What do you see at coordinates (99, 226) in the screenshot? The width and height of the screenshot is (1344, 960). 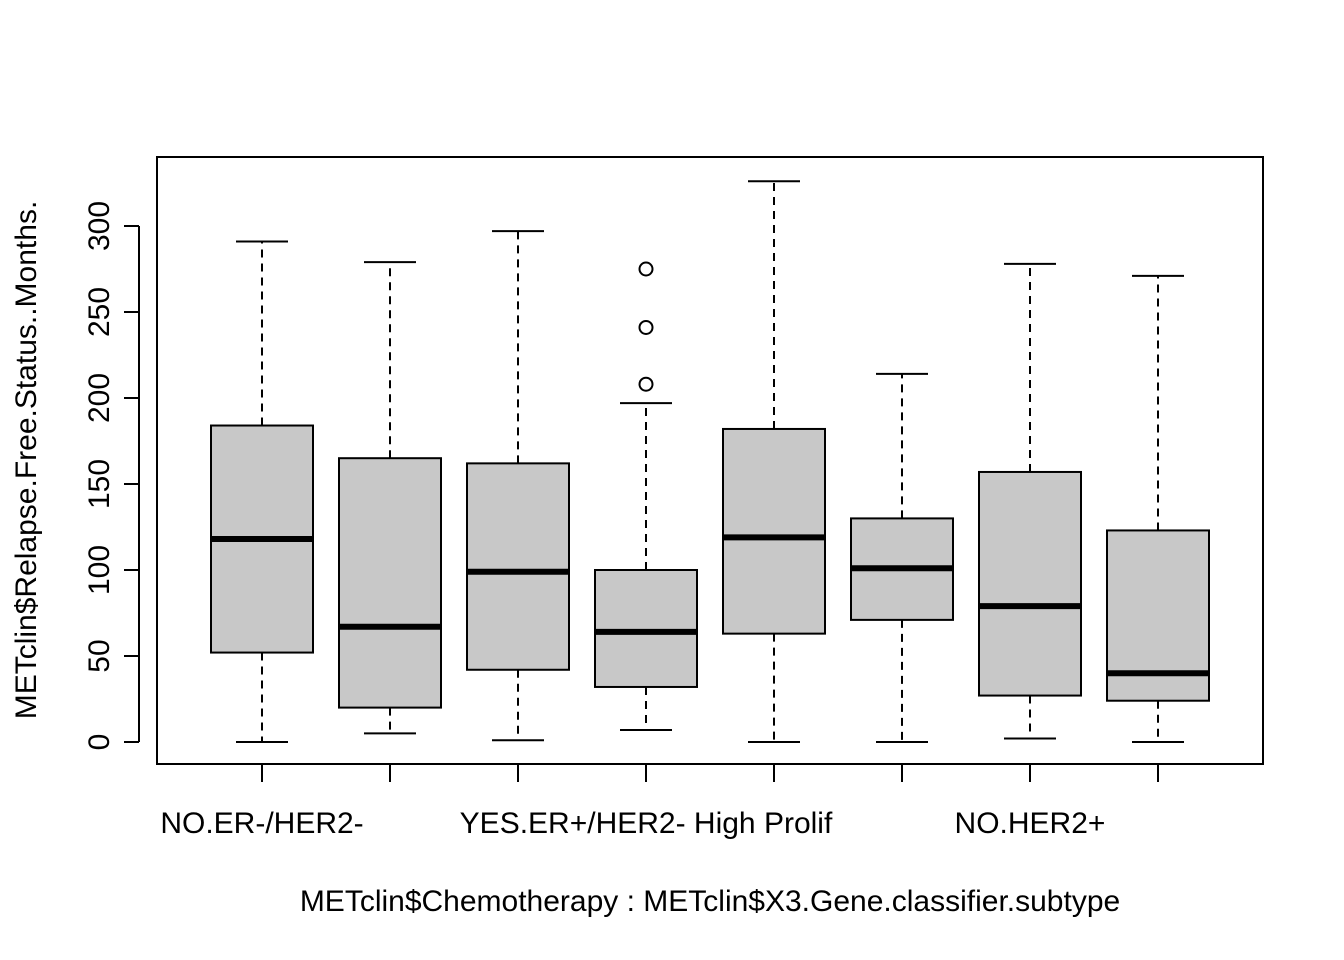 I see `y-tick-label: 300` at bounding box center [99, 226].